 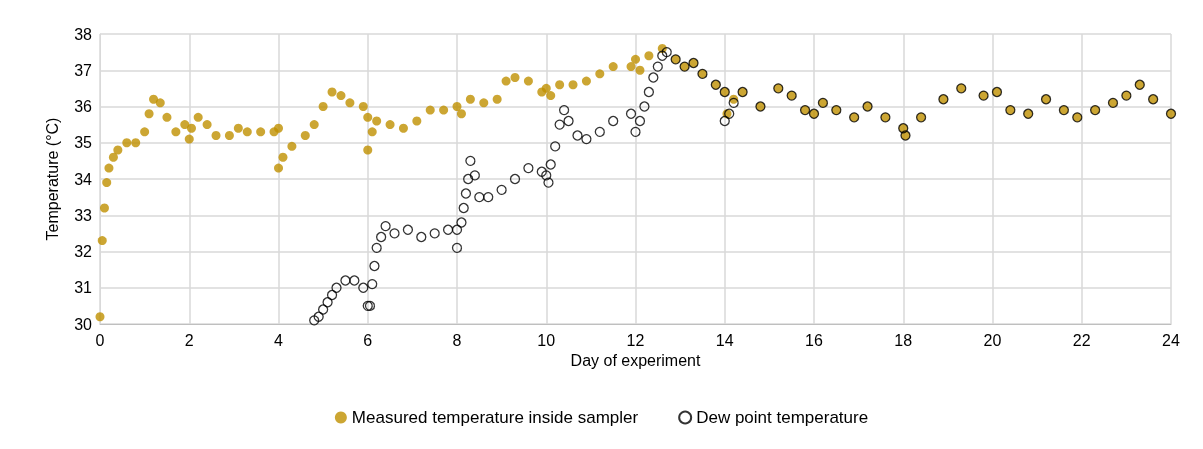 What do you see at coordinates (83, 143) in the screenshot?
I see `y-tick-label: 35` at bounding box center [83, 143].